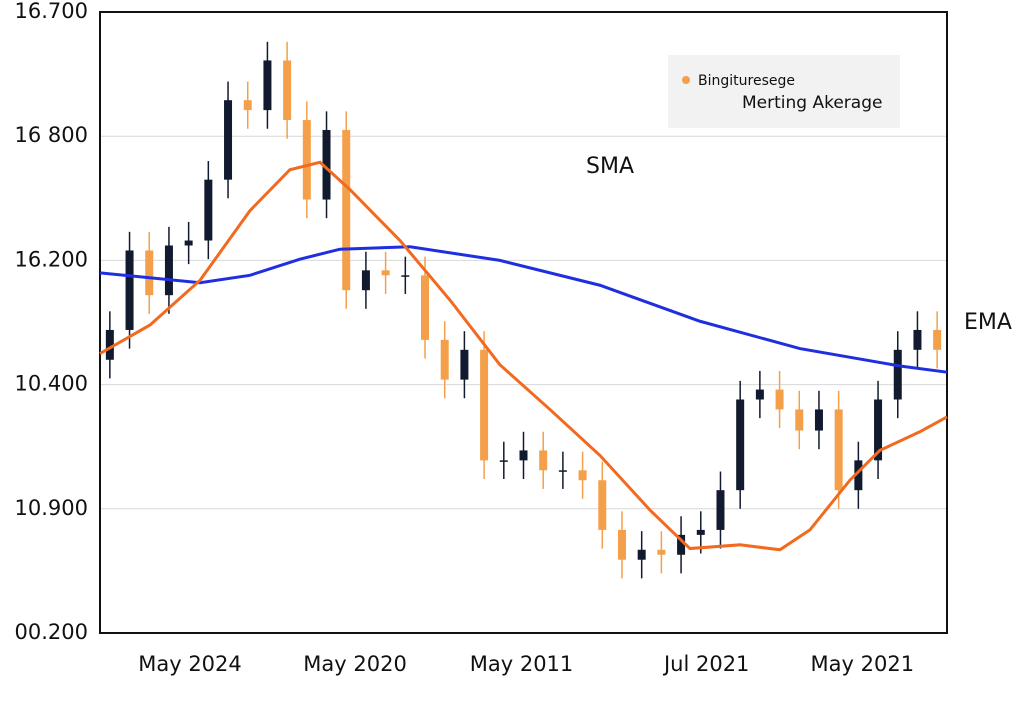  Describe the element at coordinates (522, 664) in the screenshot. I see `x-tick-label: May 2011` at that location.